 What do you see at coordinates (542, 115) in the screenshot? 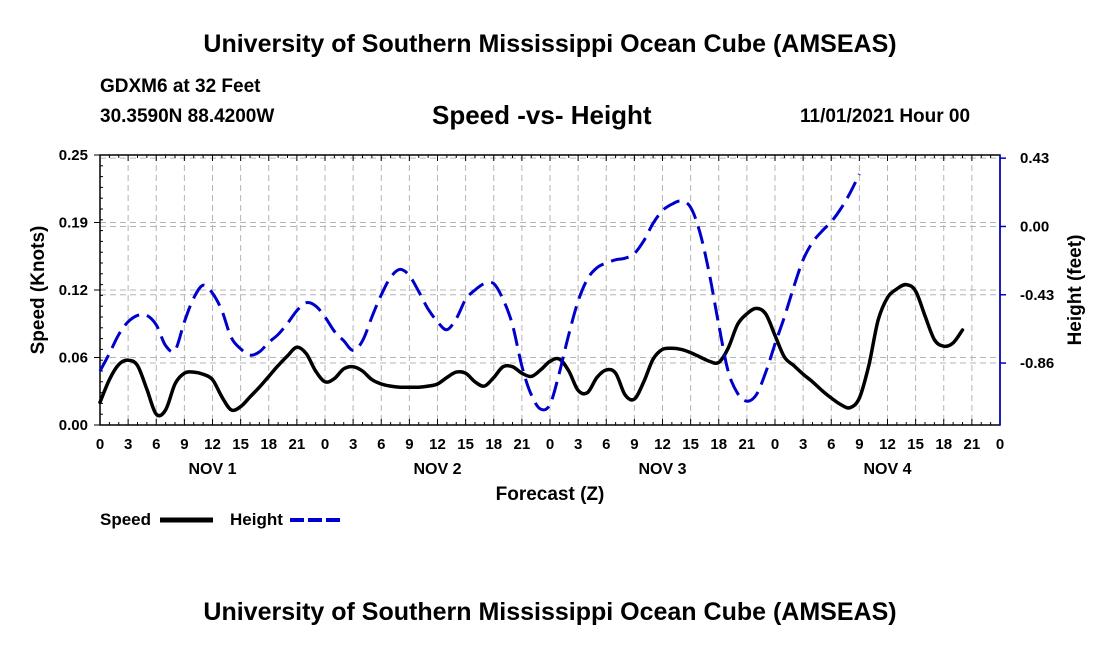
I see `chart-subtitle: Speed -vs- Height` at bounding box center [542, 115].